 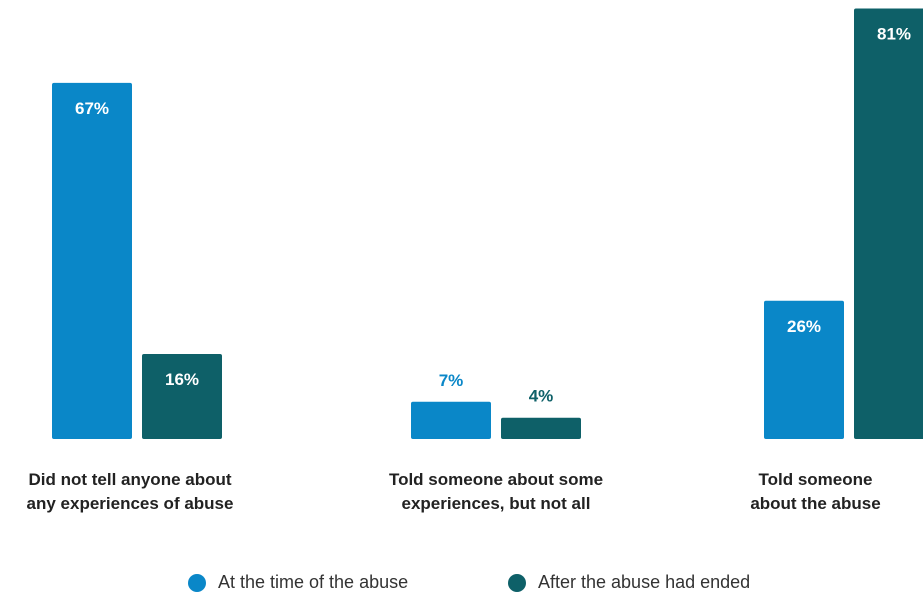 What do you see at coordinates (804, 369) in the screenshot?
I see `bar-s0-c2` at bounding box center [804, 369].